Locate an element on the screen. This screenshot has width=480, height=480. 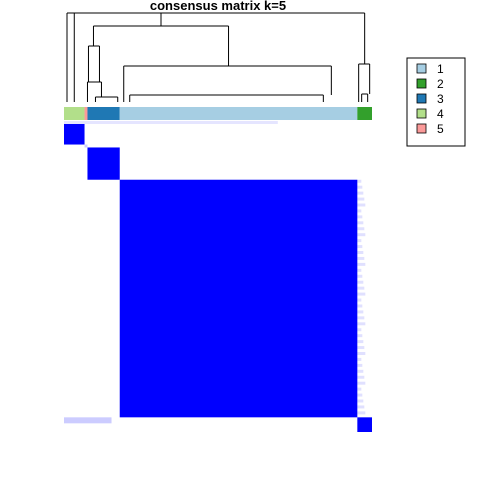
legend-label-1: 1 is located at coordinates (440, 69).